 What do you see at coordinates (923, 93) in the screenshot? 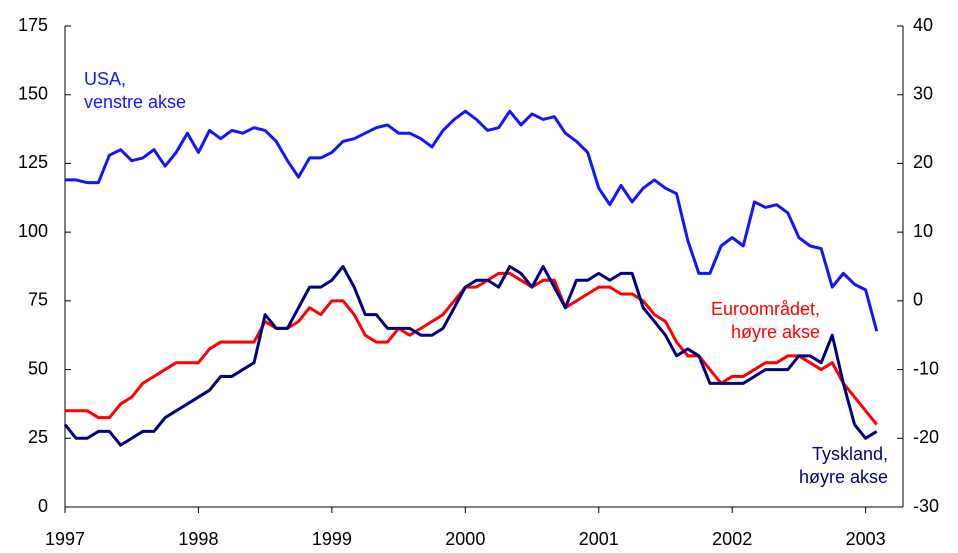
I see `y2-tick-label: 30` at bounding box center [923, 93].